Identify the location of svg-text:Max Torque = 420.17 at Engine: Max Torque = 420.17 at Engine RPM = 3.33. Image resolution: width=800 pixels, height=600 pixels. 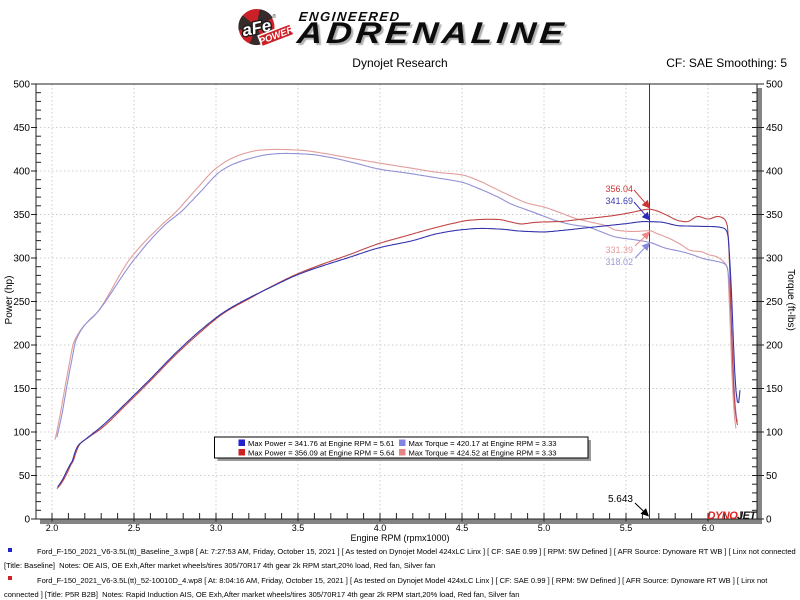
(483, 443).